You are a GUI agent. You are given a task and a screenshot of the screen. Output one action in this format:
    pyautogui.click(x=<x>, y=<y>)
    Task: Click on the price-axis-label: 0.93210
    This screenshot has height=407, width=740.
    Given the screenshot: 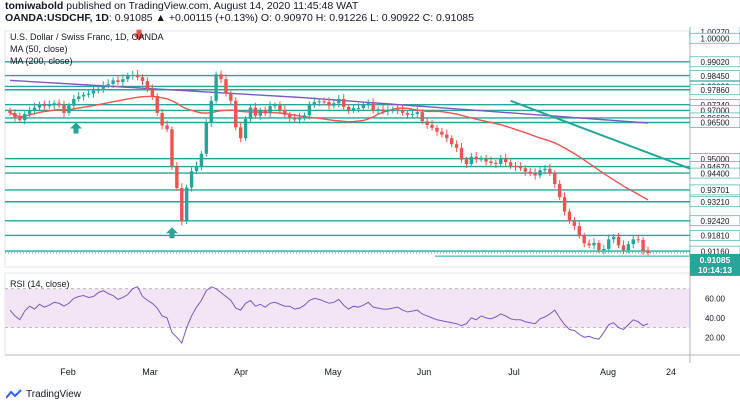 What is the action you would take?
    pyautogui.click(x=715, y=202)
    